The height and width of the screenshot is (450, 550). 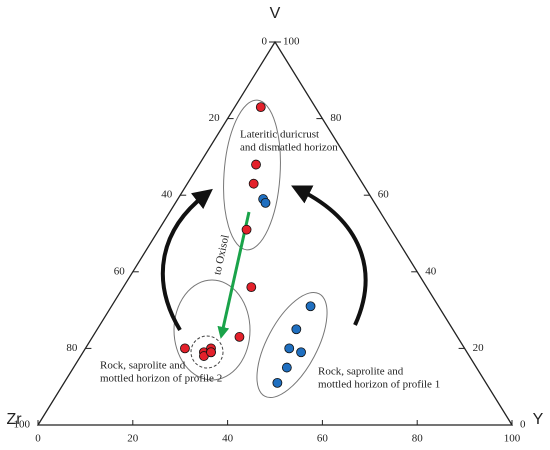 I want to click on vertex-label: Zr, so click(x=14, y=419).